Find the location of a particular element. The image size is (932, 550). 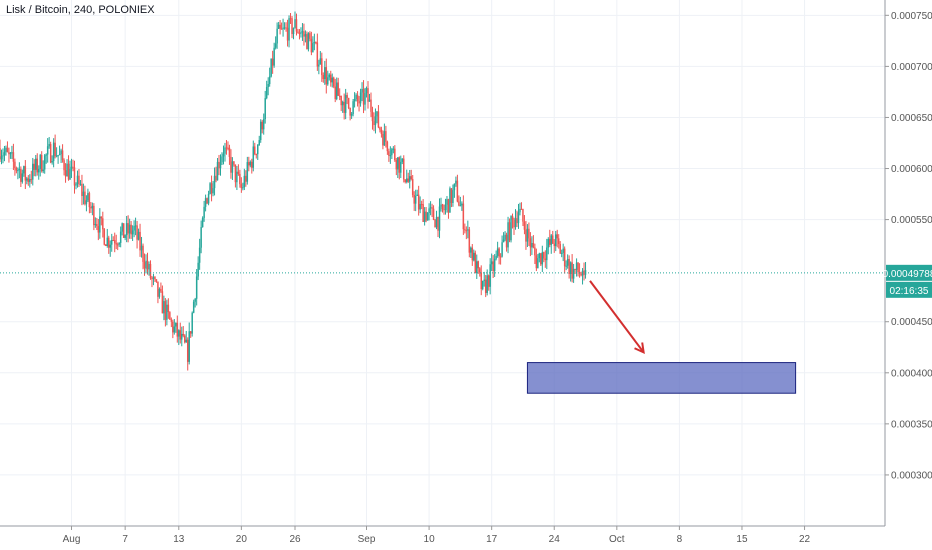

time-axis: Aug 7 13 20 26 Sep 10 17 24 Oct 8 15 22 is located at coordinates (437, 535).